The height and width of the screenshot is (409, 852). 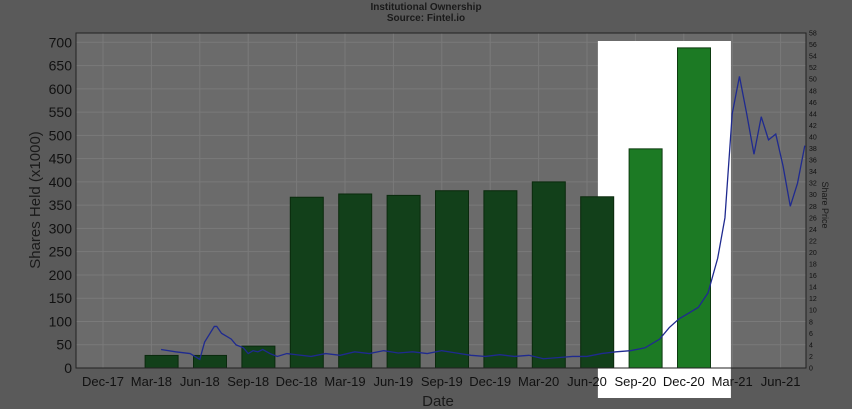 What do you see at coordinates (813, 253) in the screenshot?
I see `y2-tick-label: 20` at bounding box center [813, 253].